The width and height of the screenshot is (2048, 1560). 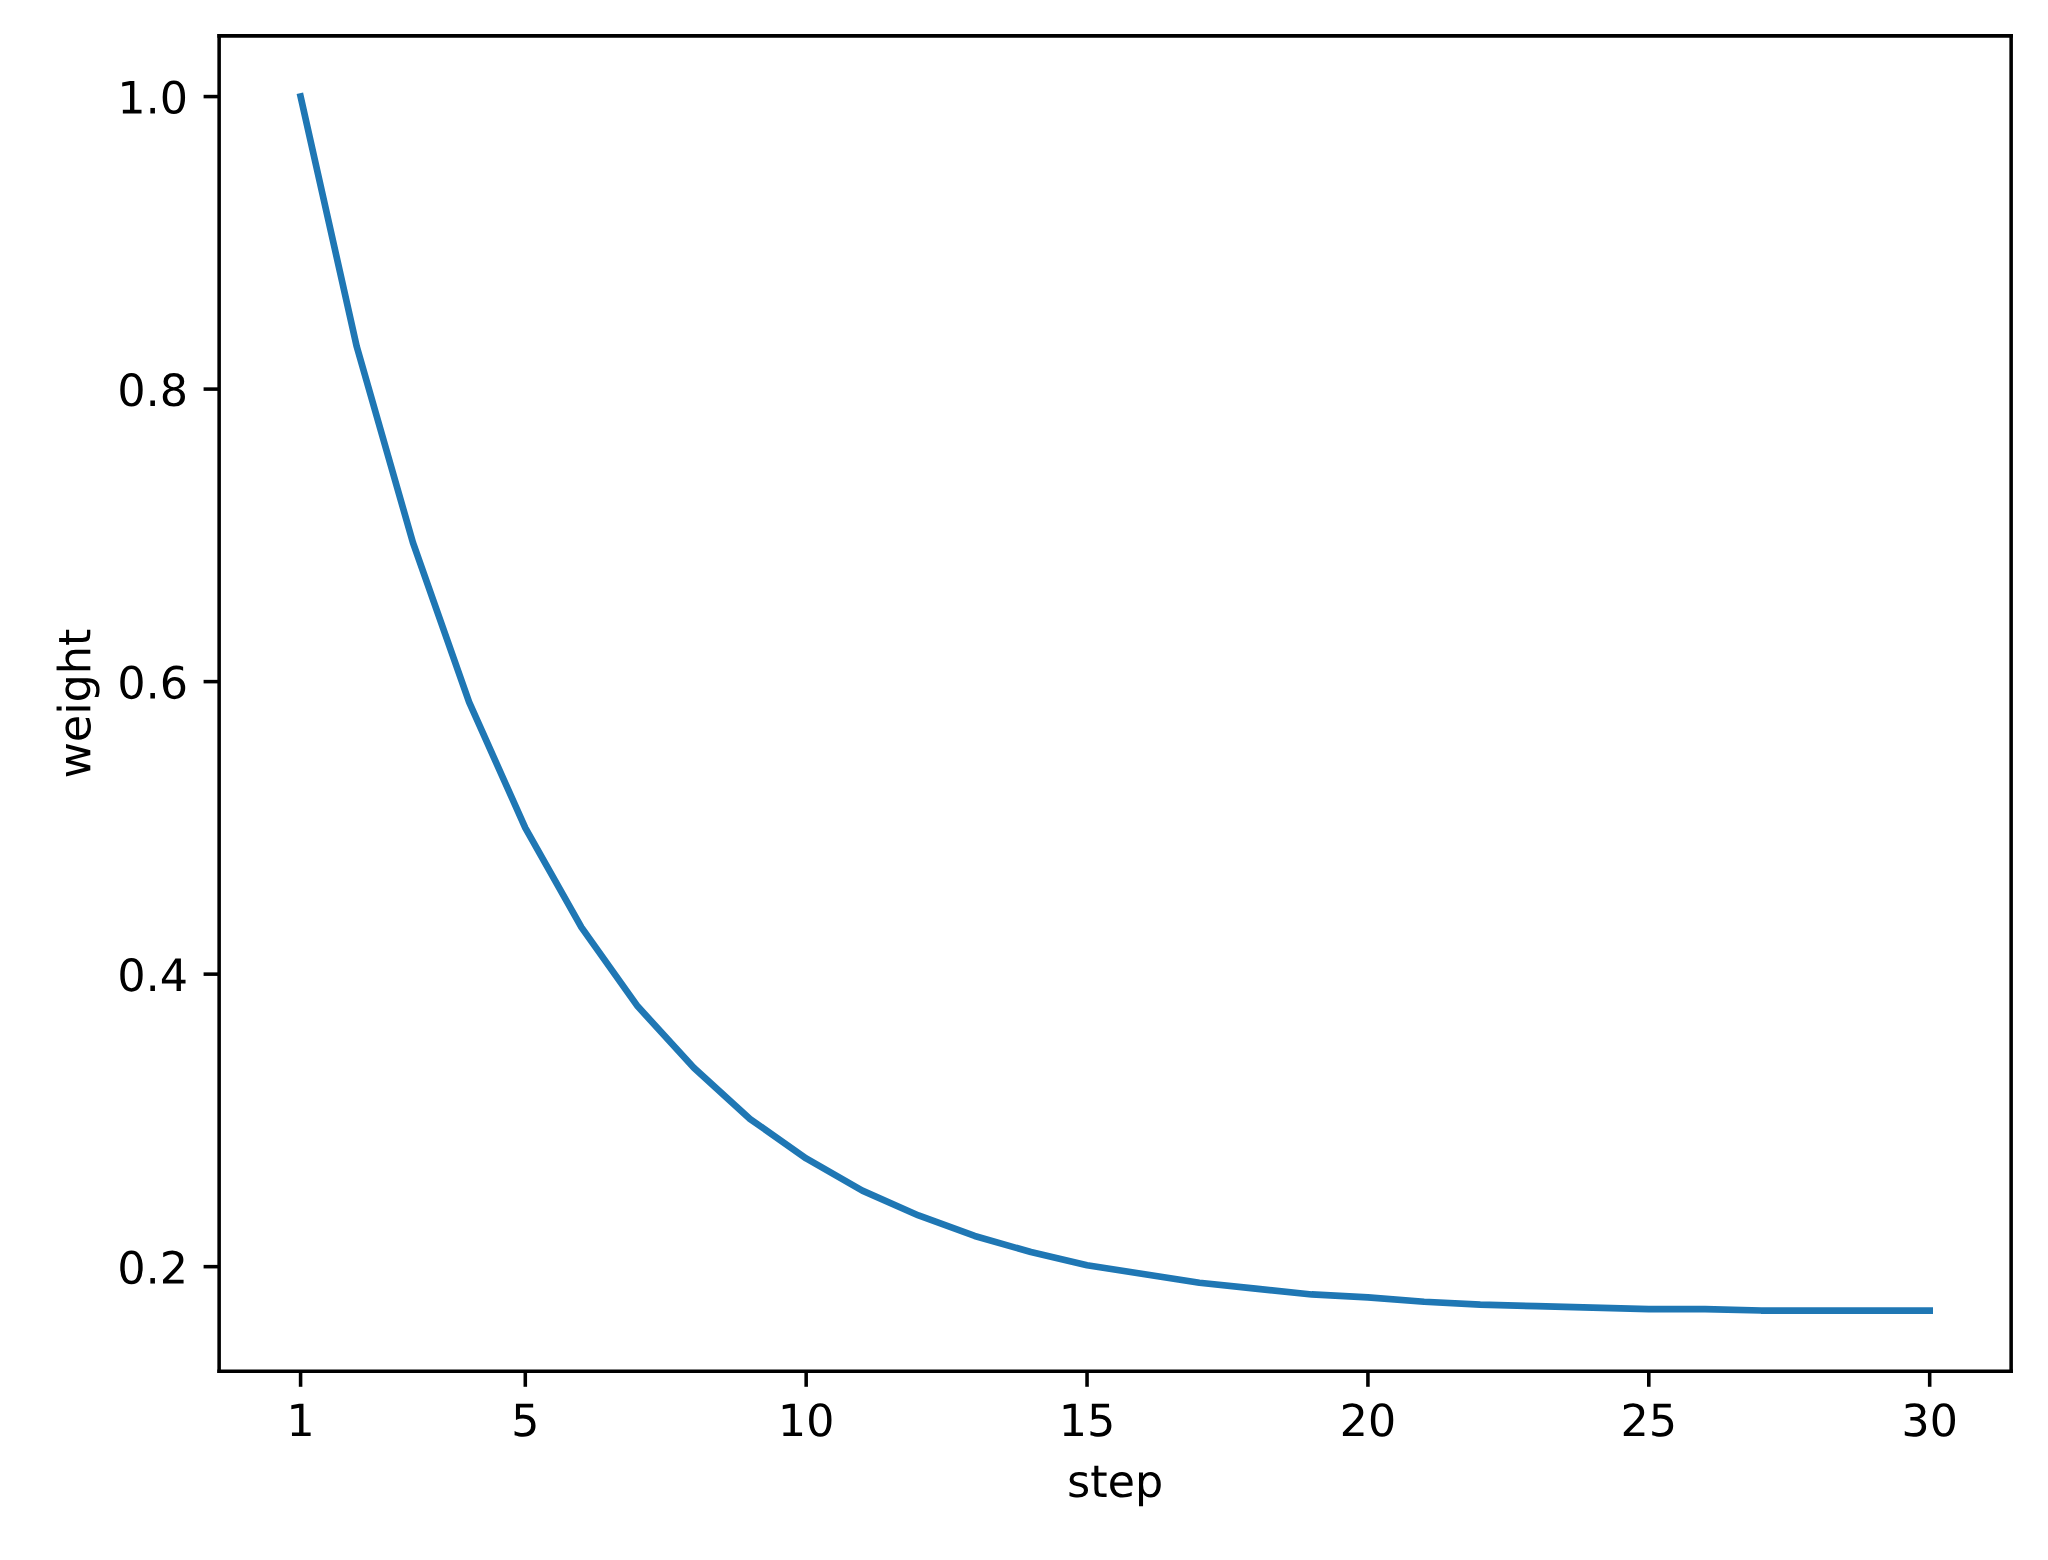 I want to click on x-tick-label: 30, so click(x=1930, y=1420).